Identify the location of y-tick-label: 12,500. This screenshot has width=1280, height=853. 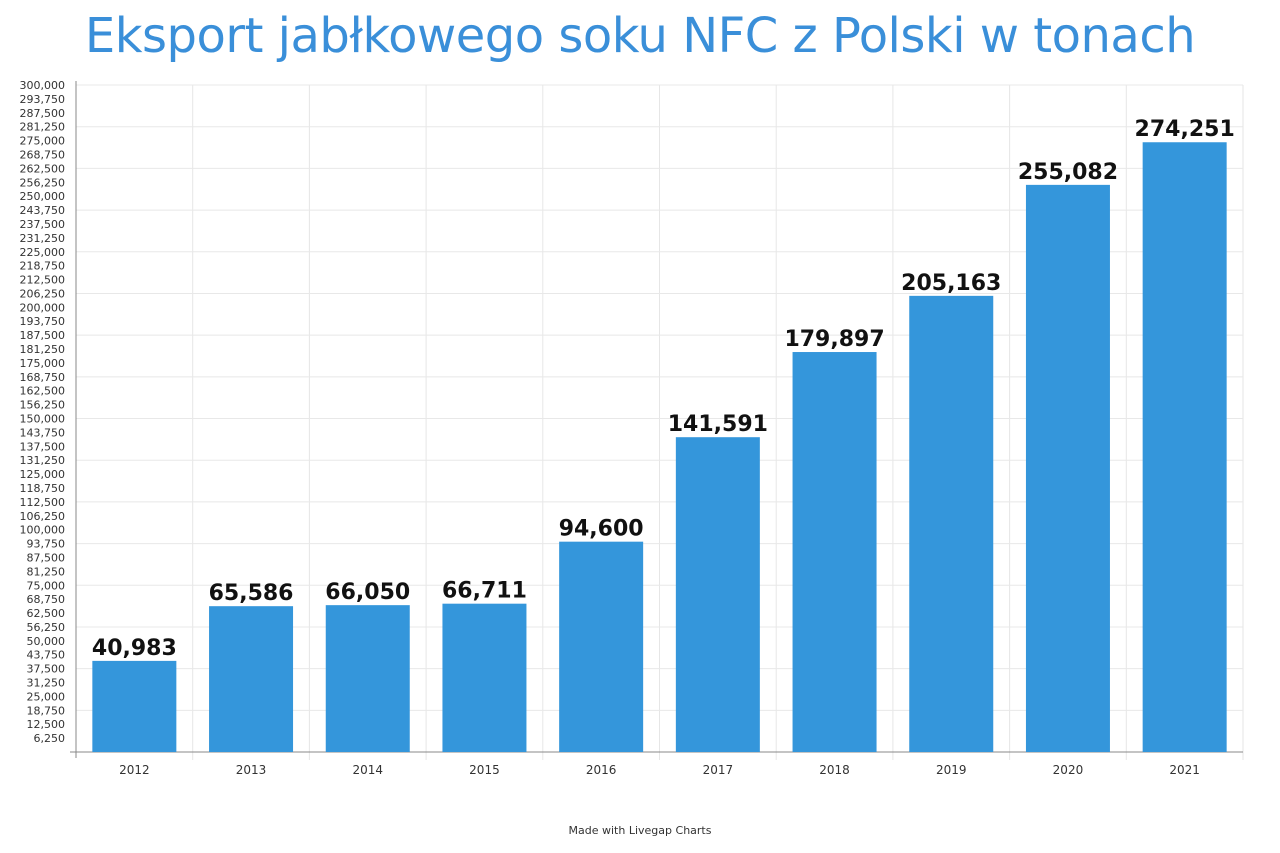
(46, 724).